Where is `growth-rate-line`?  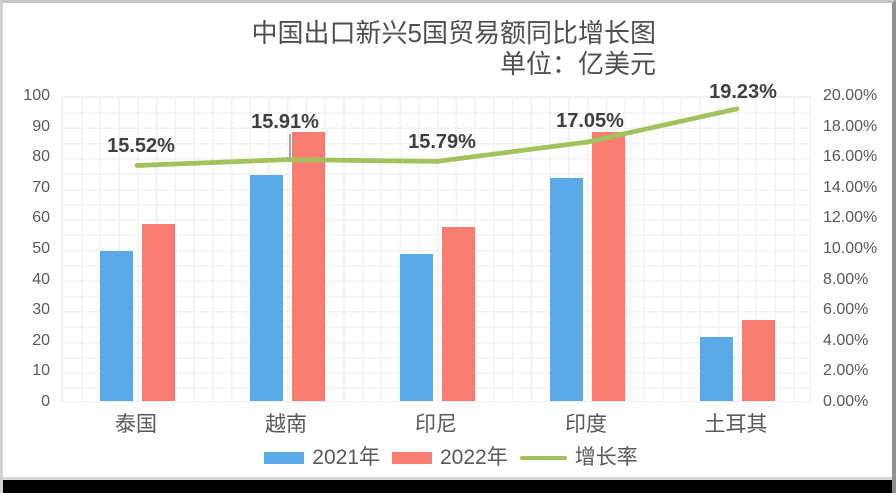 growth-rate-line is located at coordinates (437, 137).